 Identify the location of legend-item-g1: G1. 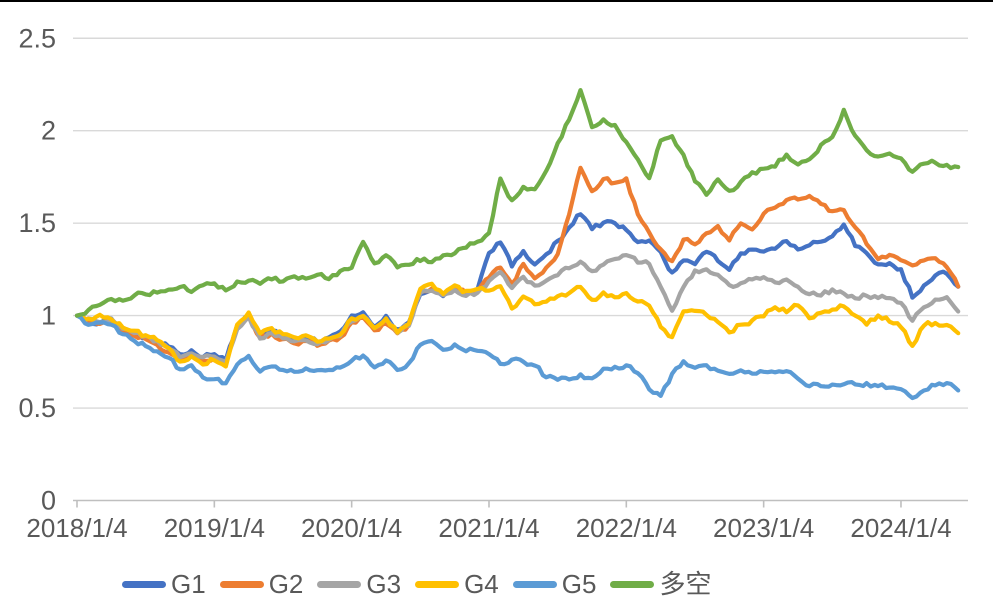
(164, 584).